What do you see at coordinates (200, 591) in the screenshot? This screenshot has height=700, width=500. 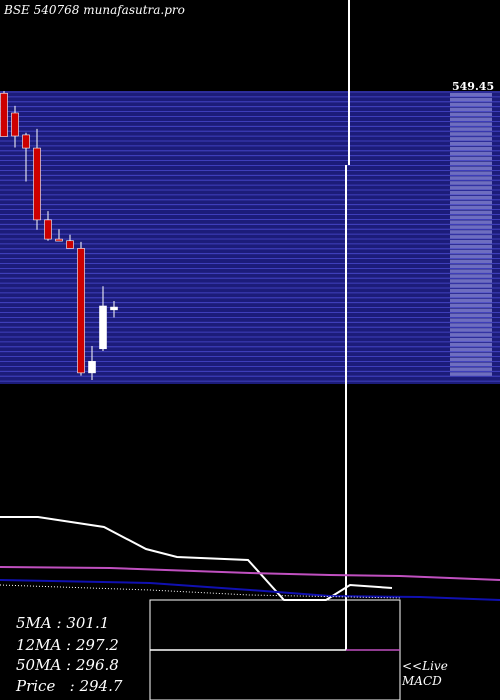 I see `price-dotted-line` at bounding box center [200, 591].